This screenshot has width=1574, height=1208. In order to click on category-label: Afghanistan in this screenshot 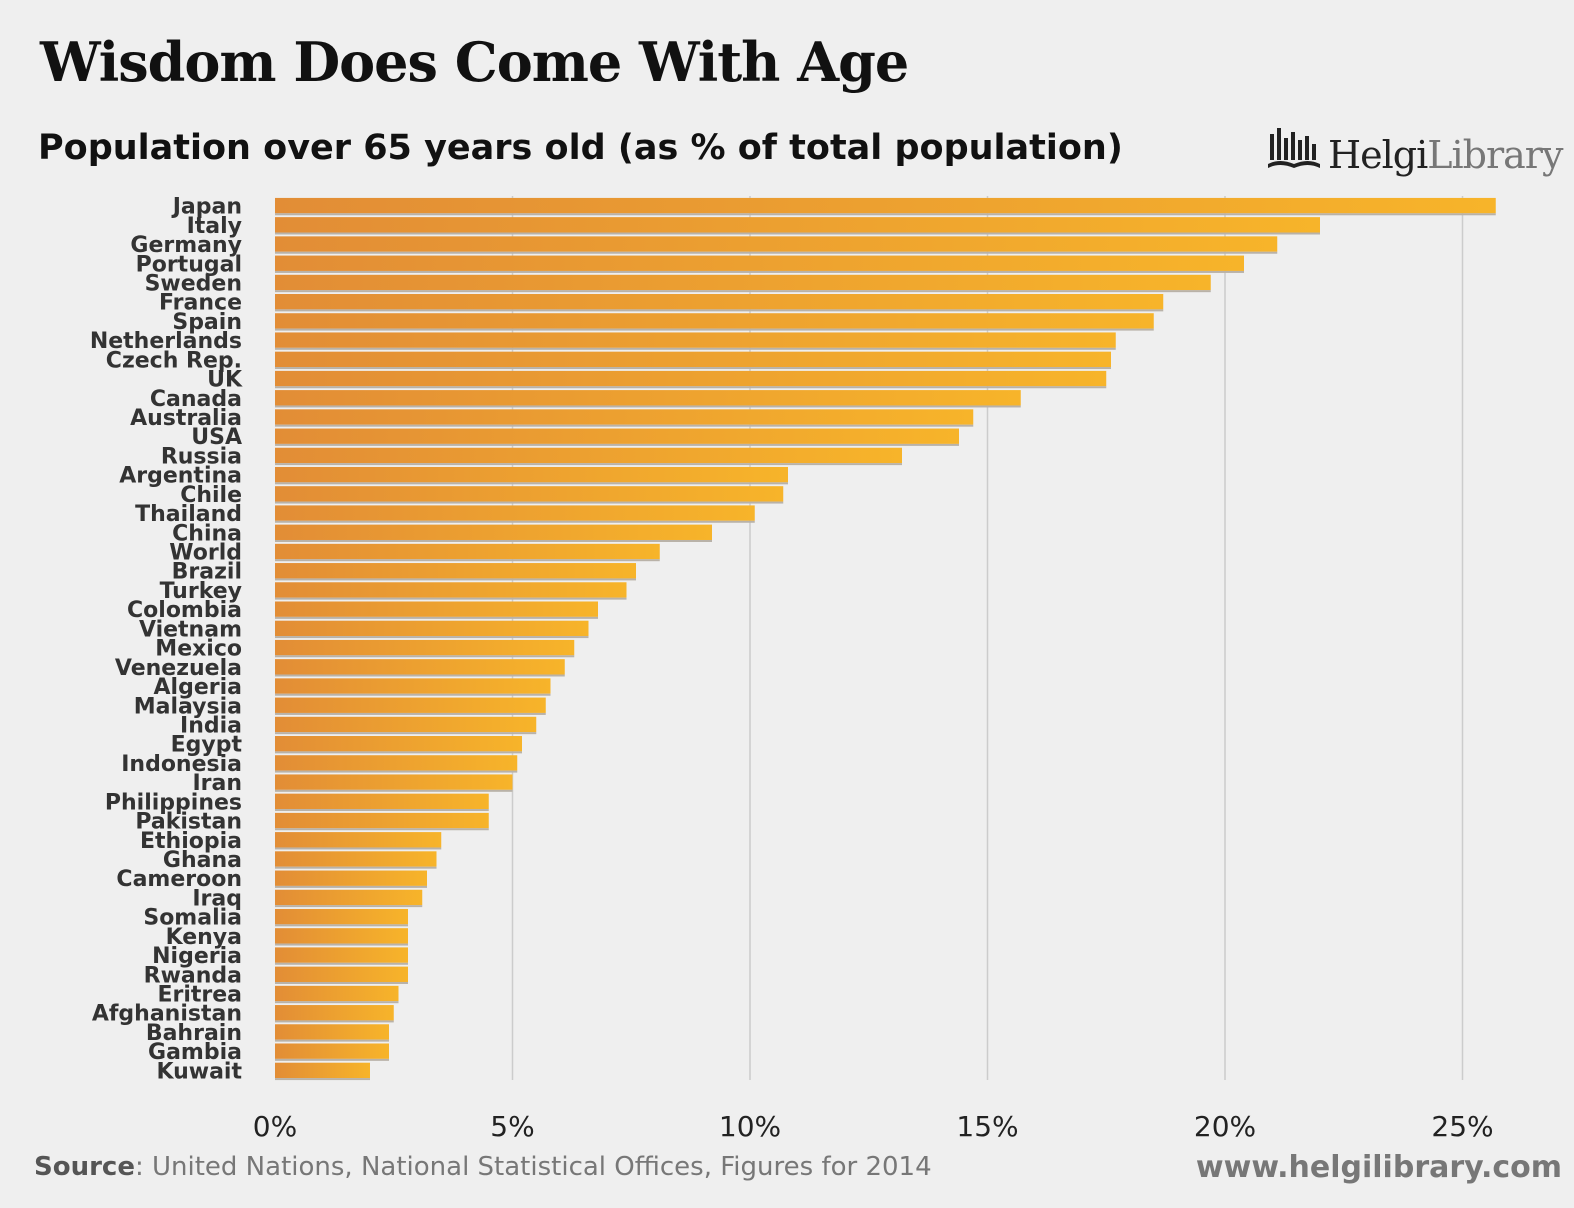, I will do `click(167, 1014)`.